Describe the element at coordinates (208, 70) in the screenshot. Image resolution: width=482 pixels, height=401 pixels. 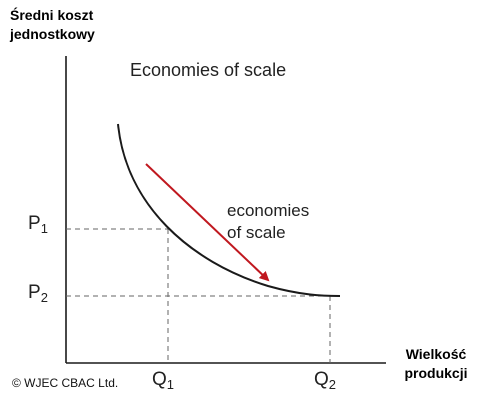
I see `diagram-title: Economies of scale` at that location.